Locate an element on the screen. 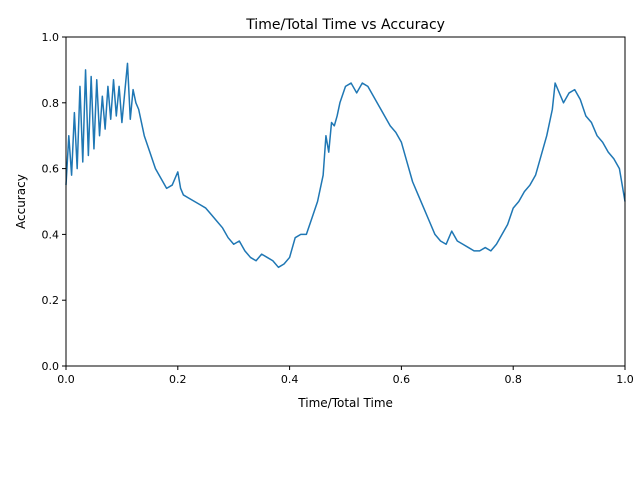  x-tick-label: 0.0 is located at coordinates (66, 379).